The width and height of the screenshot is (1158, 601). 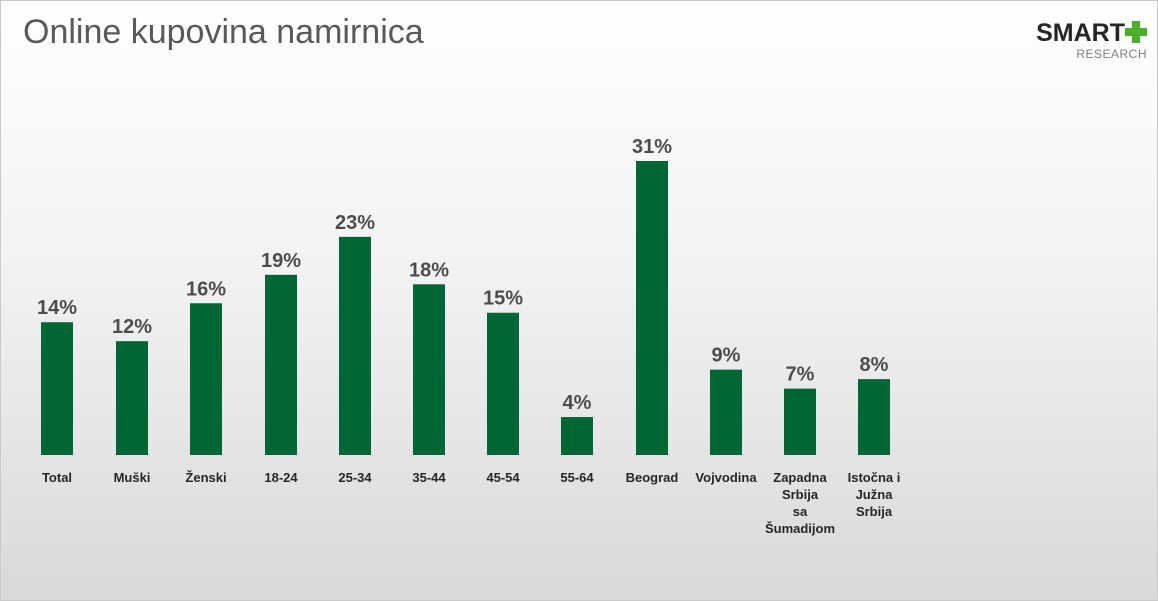 I want to click on category-label-10: Zapadna Srbija sa Šumadijom, so click(x=800, y=503).